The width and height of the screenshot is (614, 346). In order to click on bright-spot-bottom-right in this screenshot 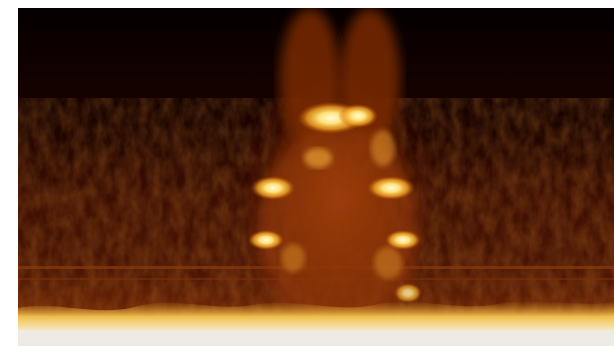, I will do `click(408, 293)`.